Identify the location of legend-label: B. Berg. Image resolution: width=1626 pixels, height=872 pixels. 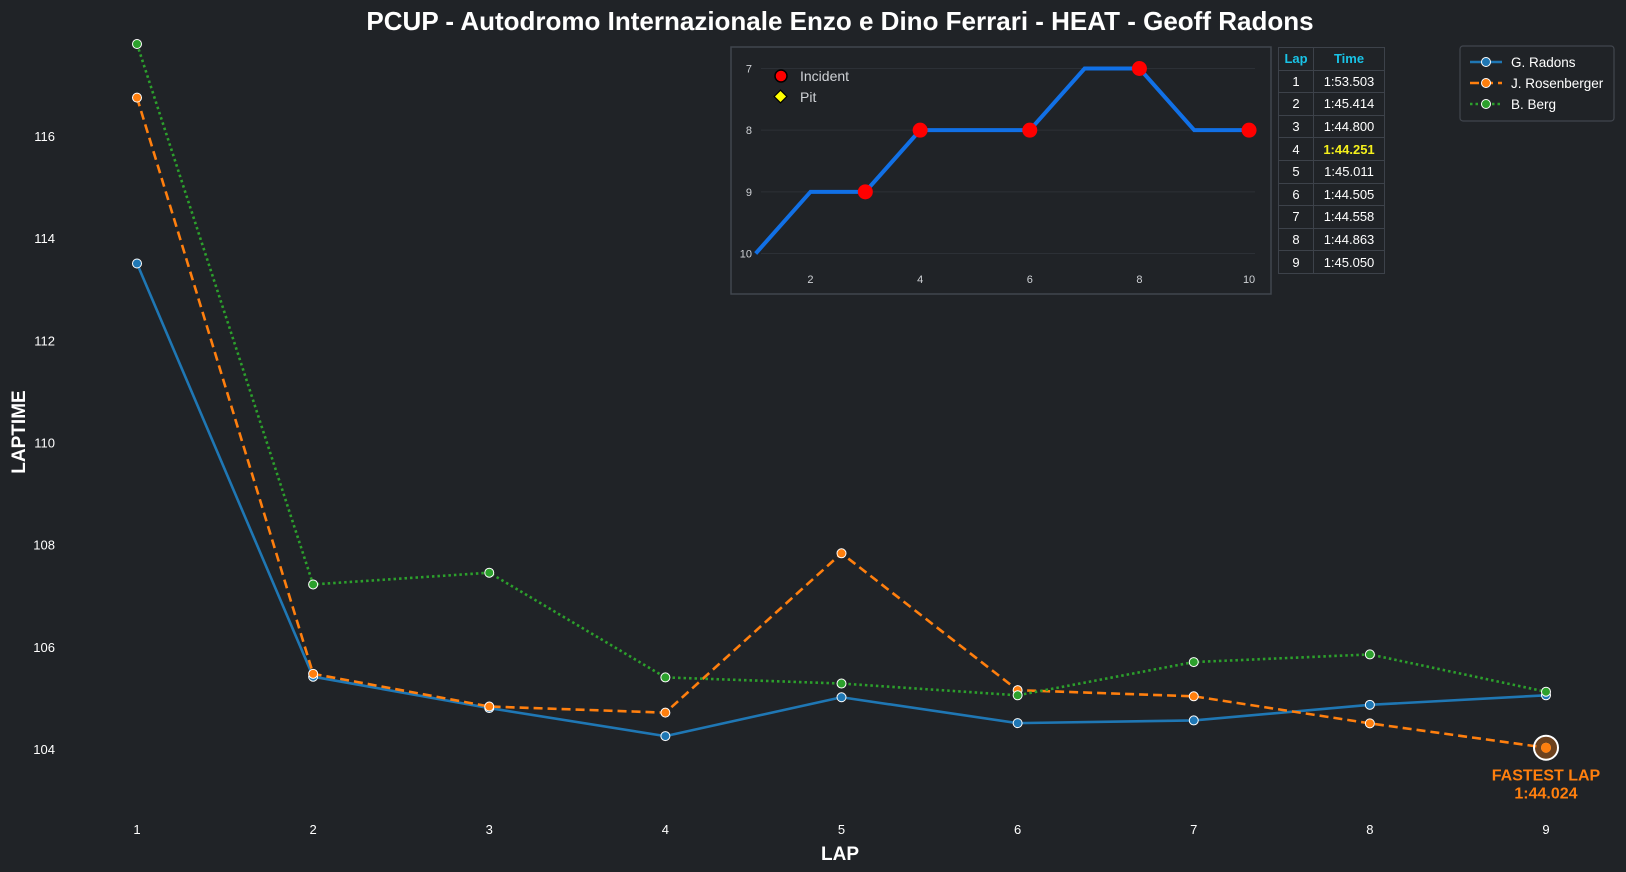
(1533, 104).